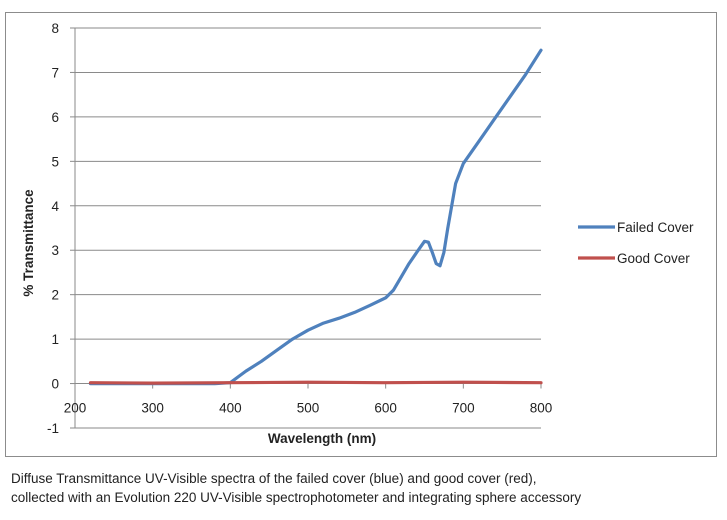  I want to click on x-tick-label: 200, so click(75, 408).